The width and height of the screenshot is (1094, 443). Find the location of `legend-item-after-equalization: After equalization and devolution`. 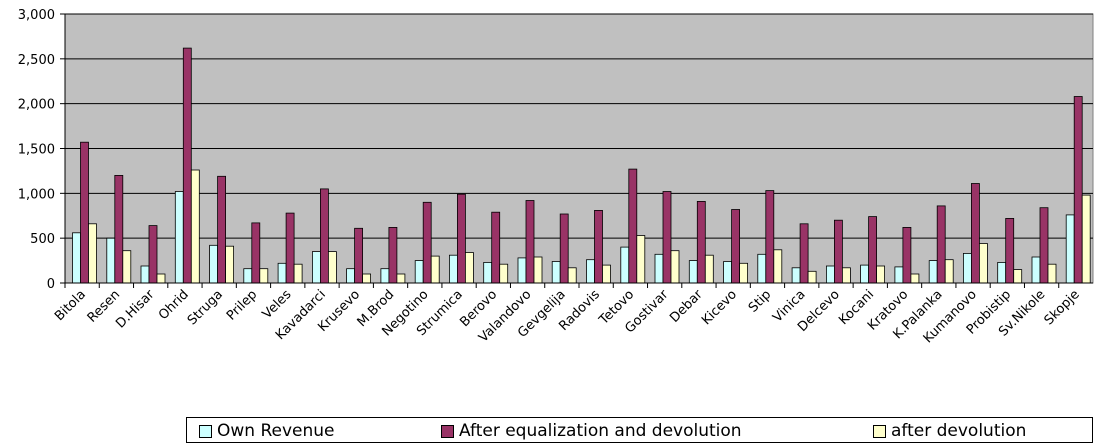

legend-item-after-equalization: After equalization and devolution is located at coordinates (591, 431).